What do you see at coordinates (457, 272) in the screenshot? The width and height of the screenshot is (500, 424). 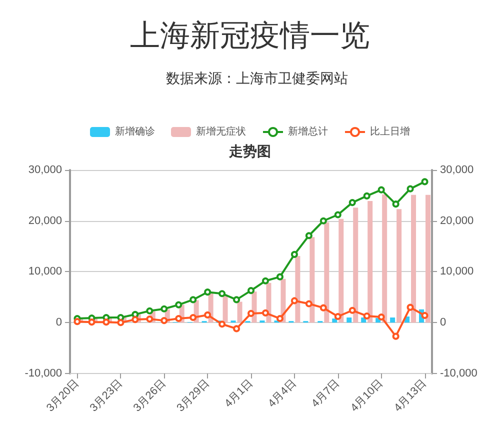 I see `y2-tick-label: 10,000` at bounding box center [457, 272].